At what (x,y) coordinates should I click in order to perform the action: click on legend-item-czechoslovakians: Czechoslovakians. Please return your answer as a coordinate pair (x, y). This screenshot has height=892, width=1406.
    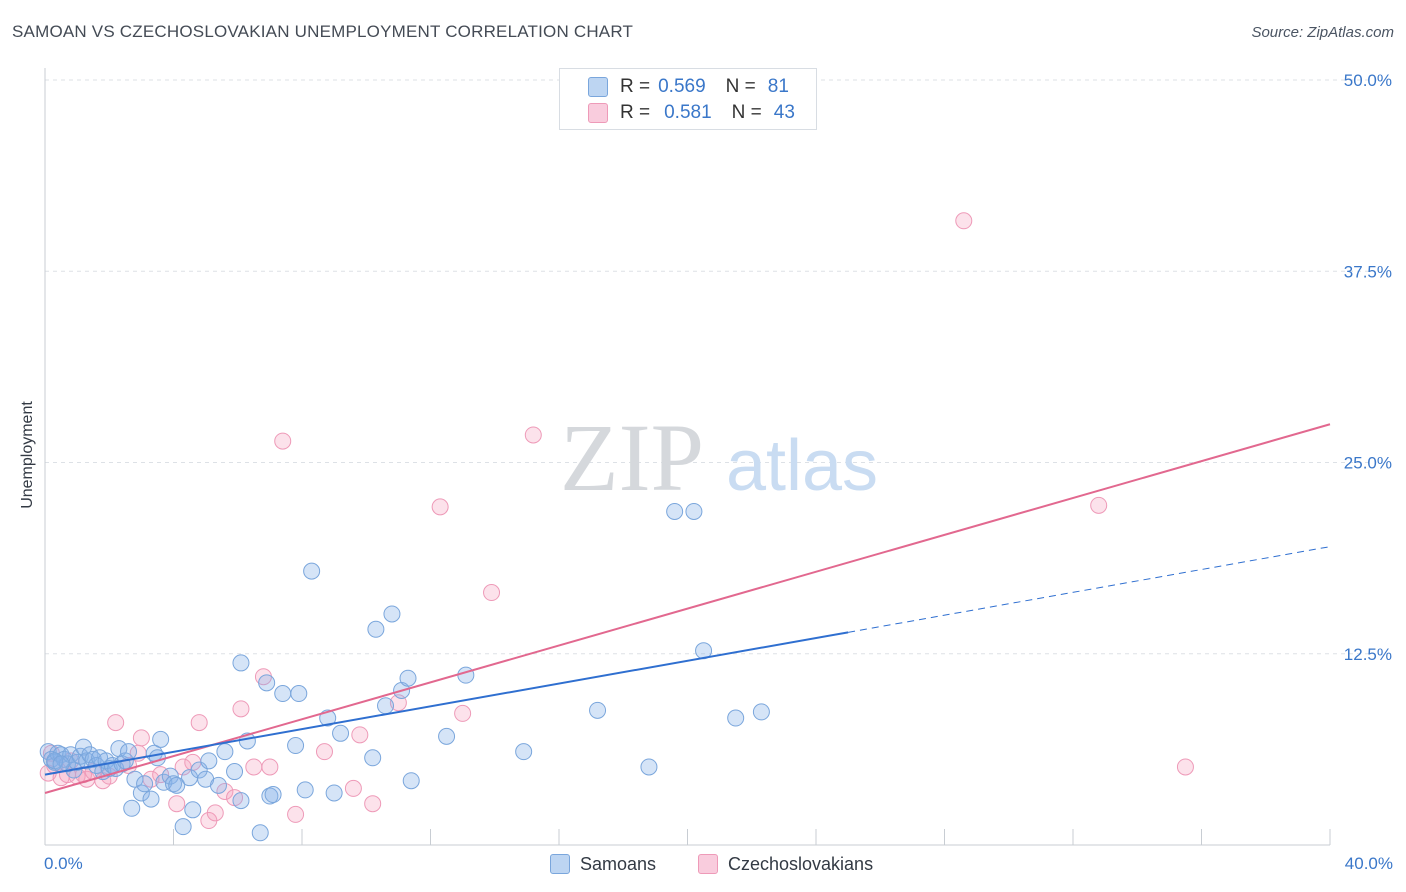
    Looking at the image, I should click on (785, 864).